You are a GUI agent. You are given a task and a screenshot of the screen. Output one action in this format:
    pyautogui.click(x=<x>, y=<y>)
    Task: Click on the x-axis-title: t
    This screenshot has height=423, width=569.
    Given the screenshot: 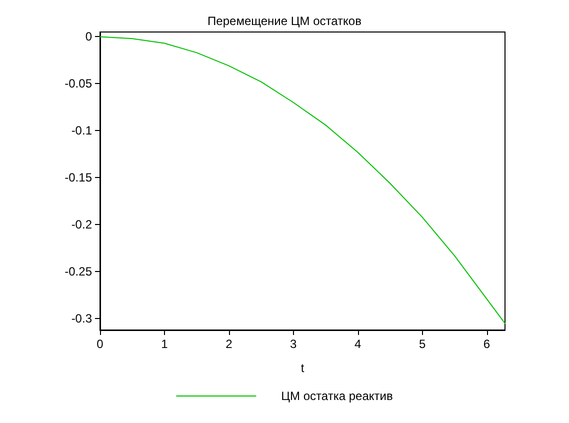 What is the action you would take?
    pyautogui.click(x=302, y=368)
    